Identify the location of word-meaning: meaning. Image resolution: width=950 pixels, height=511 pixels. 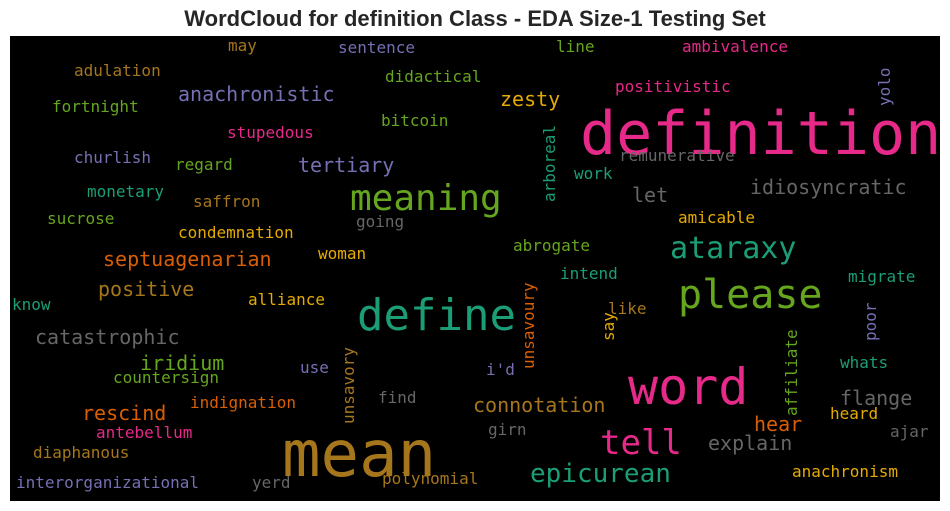
(426, 198).